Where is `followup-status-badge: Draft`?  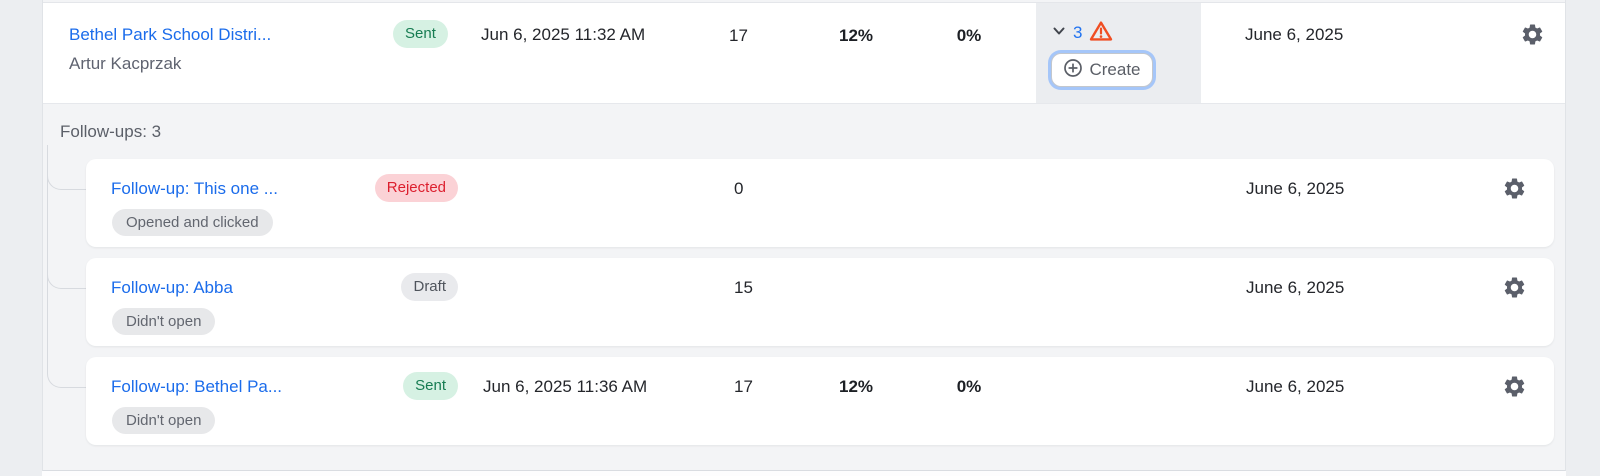 followup-status-badge: Draft is located at coordinates (429, 287).